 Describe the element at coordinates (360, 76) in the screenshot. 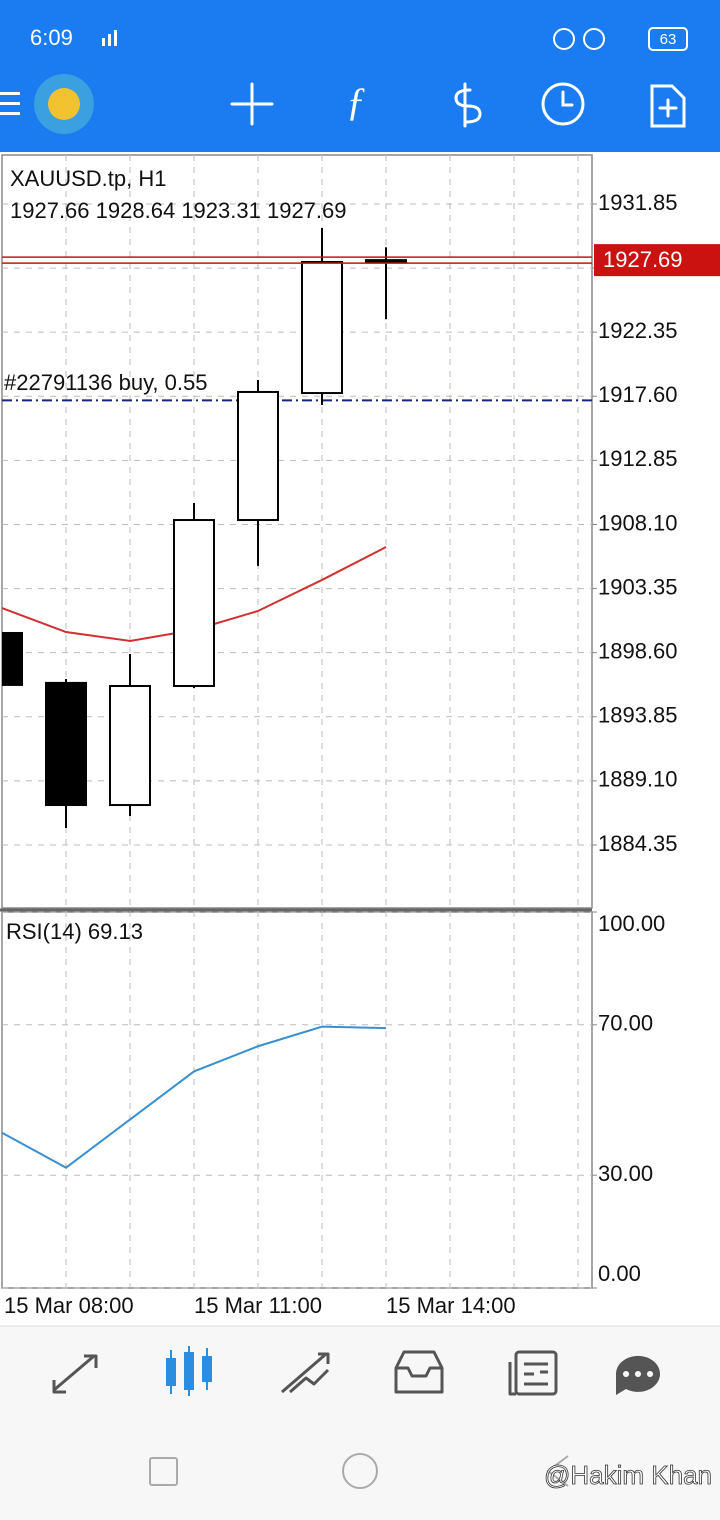

I see `app-bar` at that location.